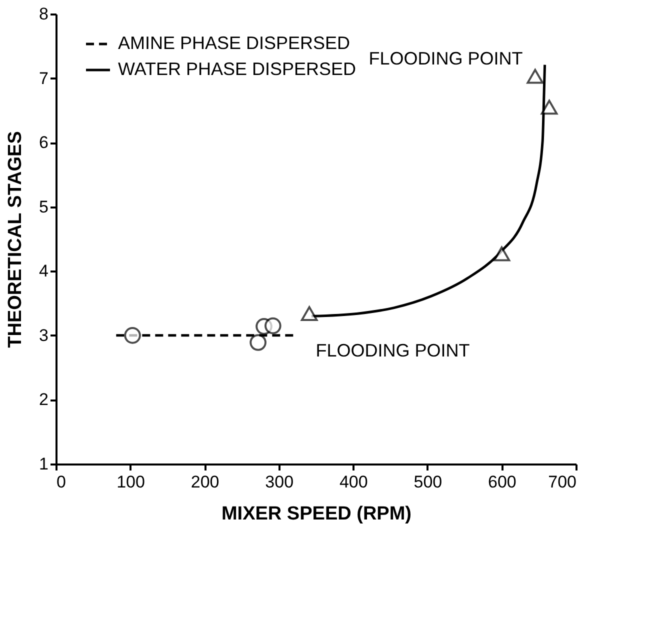  Describe the element at coordinates (279, 482) in the screenshot. I see `x-tick-label: 300` at that location.